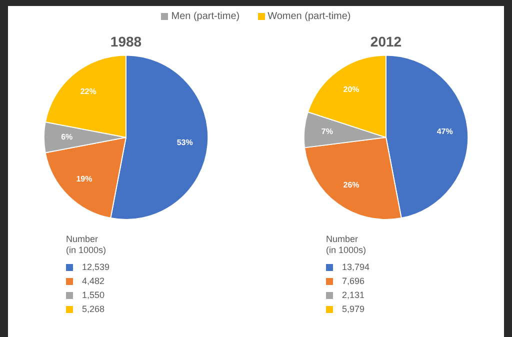 Image resolution: width=512 pixels, height=337 pixels. What do you see at coordinates (353, 295) in the screenshot?
I see `text: 2,131` at bounding box center [353, 295].